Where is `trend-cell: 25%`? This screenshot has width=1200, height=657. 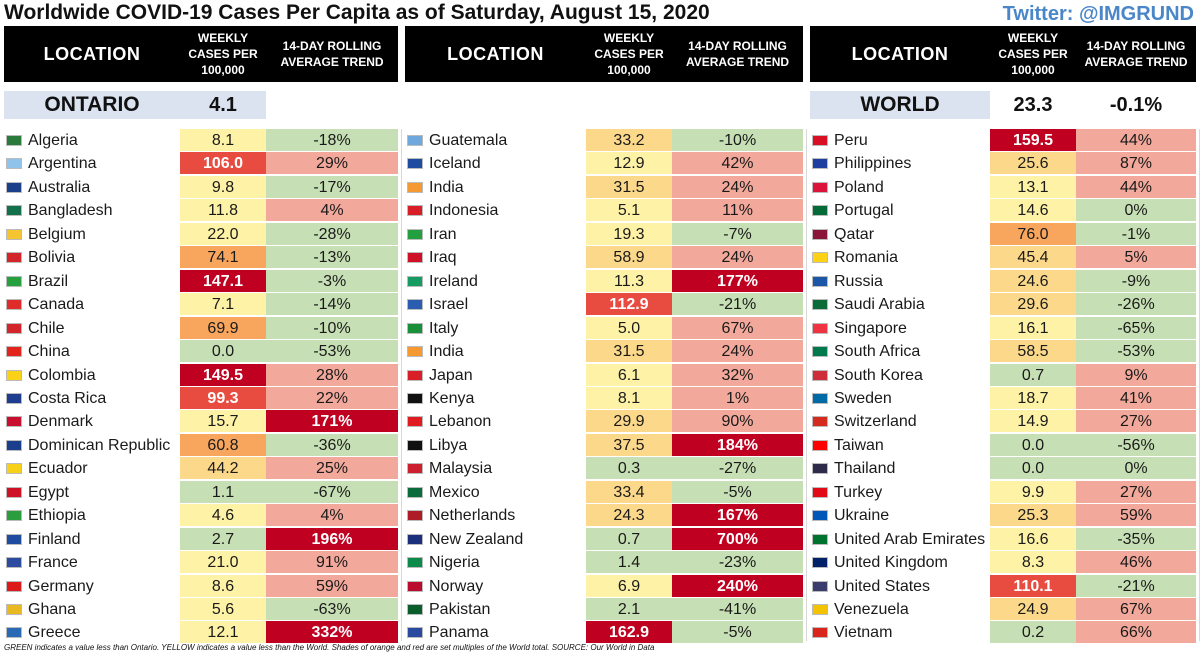
trend-cell: 25% is located at coordinates (332, 468).